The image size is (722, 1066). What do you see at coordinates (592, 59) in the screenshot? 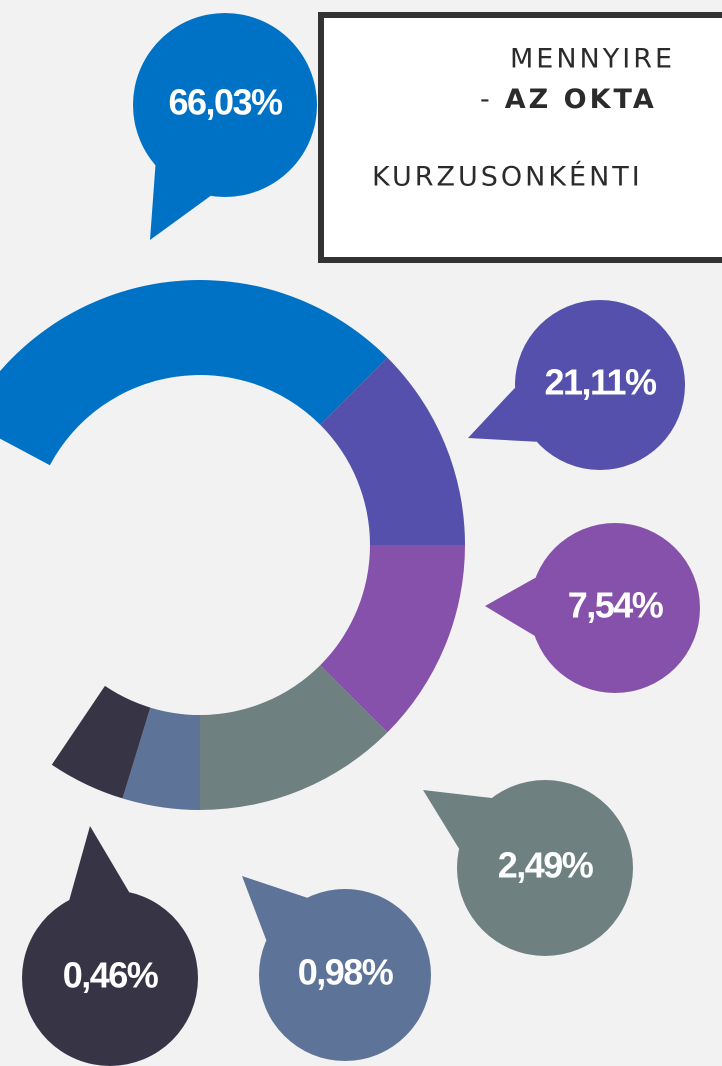
I see `title-line1: MENNYIRE` at bounding box center [592, 59].